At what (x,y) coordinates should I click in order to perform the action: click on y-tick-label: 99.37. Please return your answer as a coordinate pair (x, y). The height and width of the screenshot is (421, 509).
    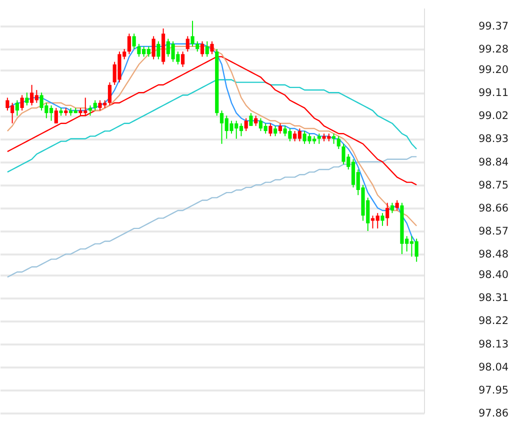
    Looking at the image, I should click on (493, 26).